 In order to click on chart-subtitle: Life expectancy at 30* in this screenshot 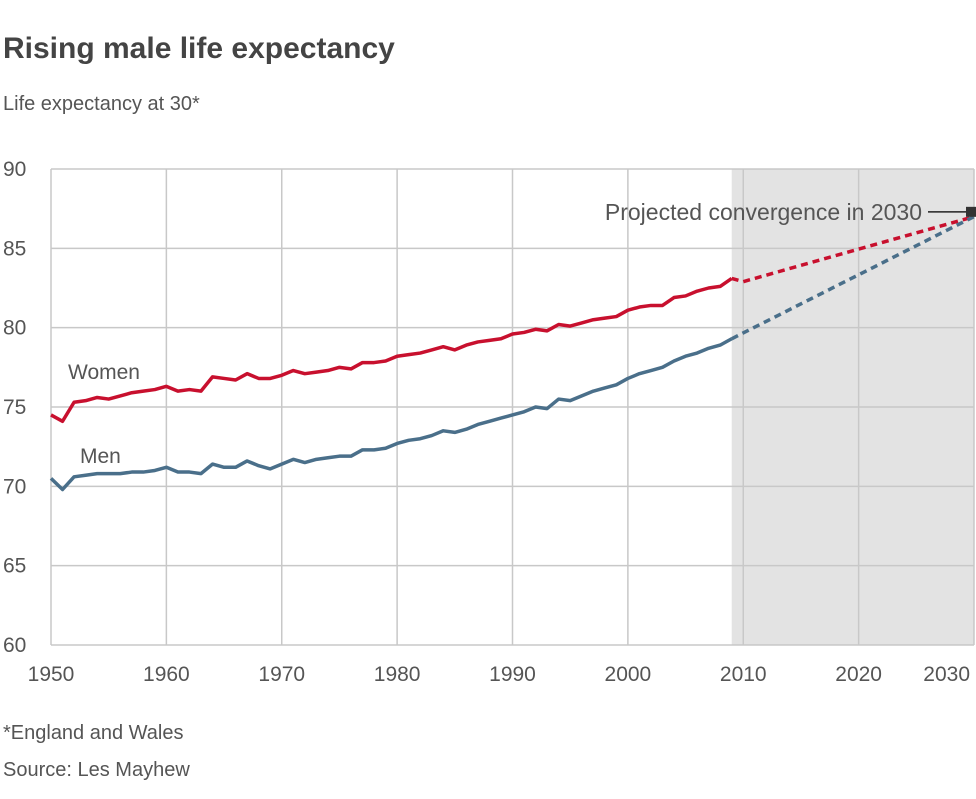, I will do `click(101, 104)`.